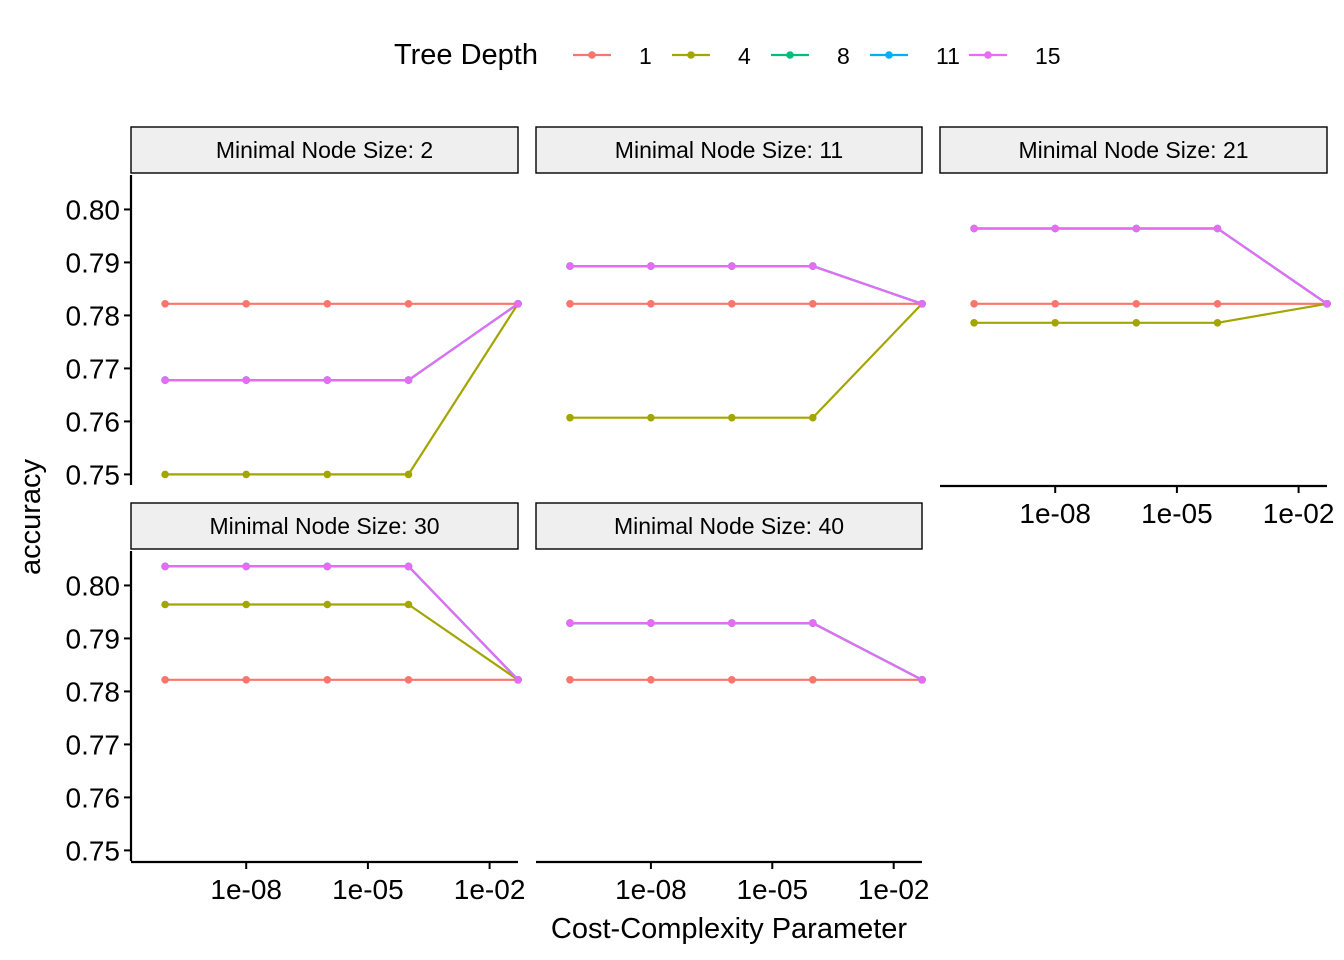 The height and width of the screenshot is (960, 1344). I want to click on x-tick-label: 1e-02, so click(490, 889).